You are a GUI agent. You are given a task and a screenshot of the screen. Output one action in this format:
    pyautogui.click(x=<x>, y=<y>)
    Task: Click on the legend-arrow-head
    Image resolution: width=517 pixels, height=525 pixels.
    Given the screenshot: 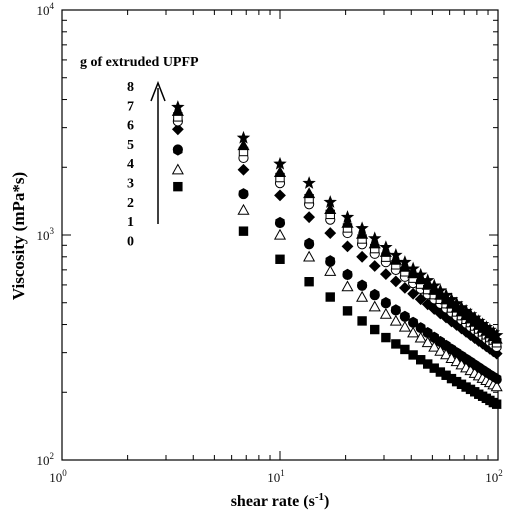 What is the action you would take?
    pyautogui.click(x=158, y=91)
    